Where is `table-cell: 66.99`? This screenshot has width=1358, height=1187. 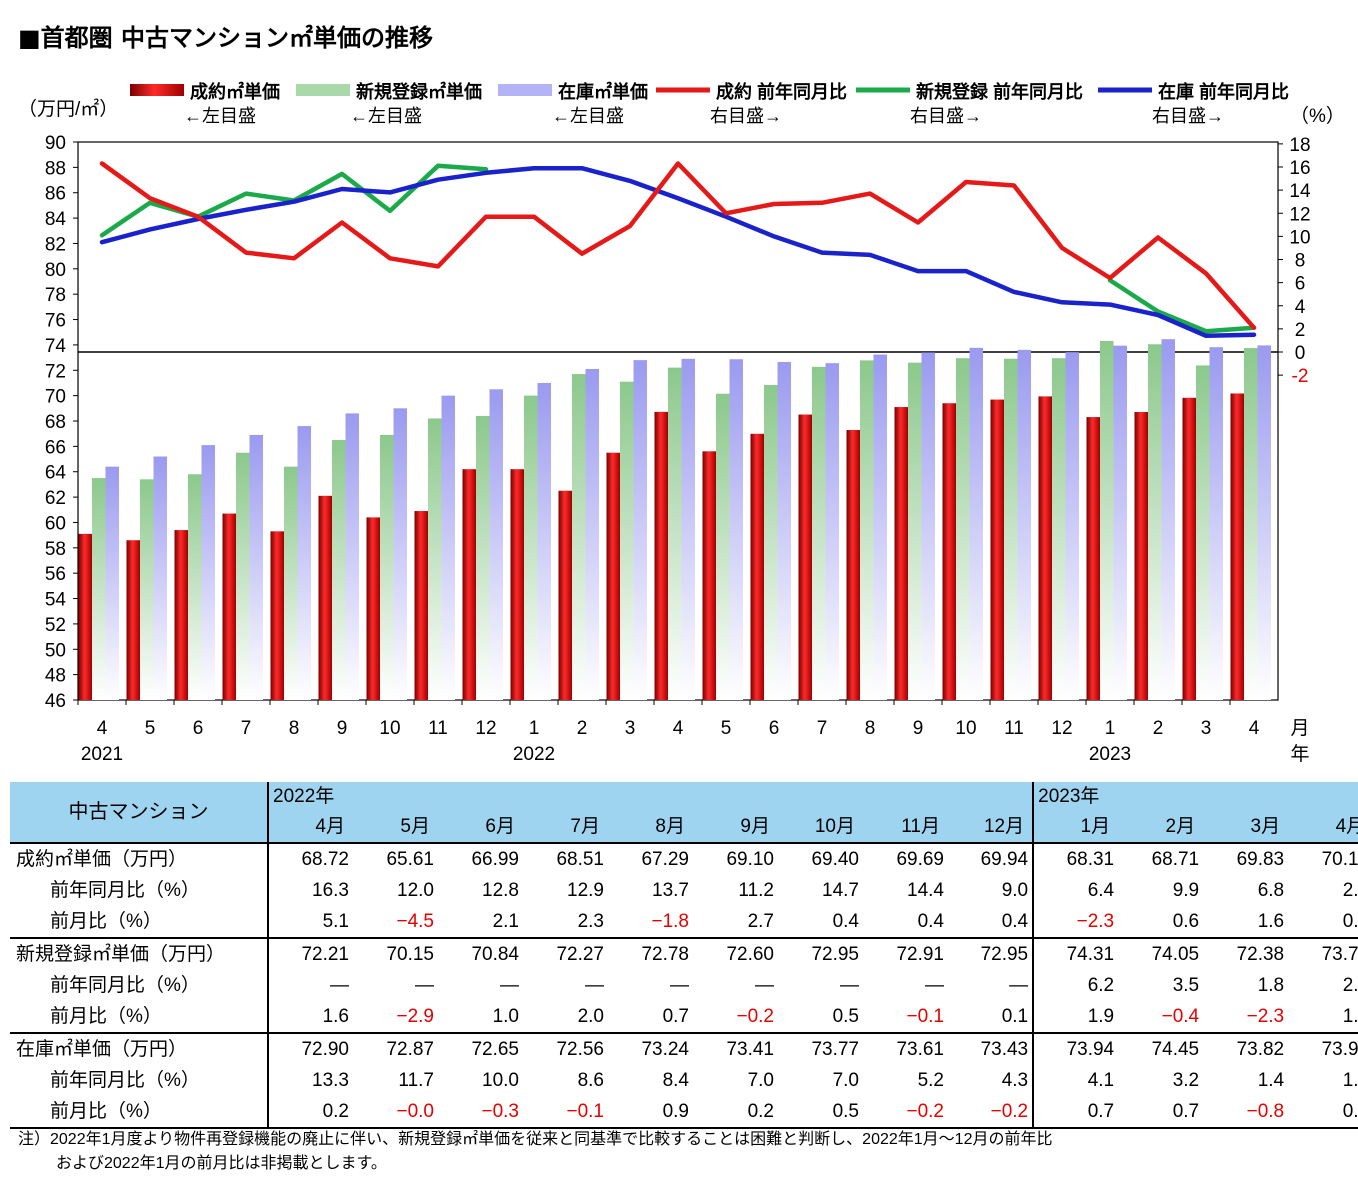
table-cell: 66.99 is located at coordinates (480, 858).